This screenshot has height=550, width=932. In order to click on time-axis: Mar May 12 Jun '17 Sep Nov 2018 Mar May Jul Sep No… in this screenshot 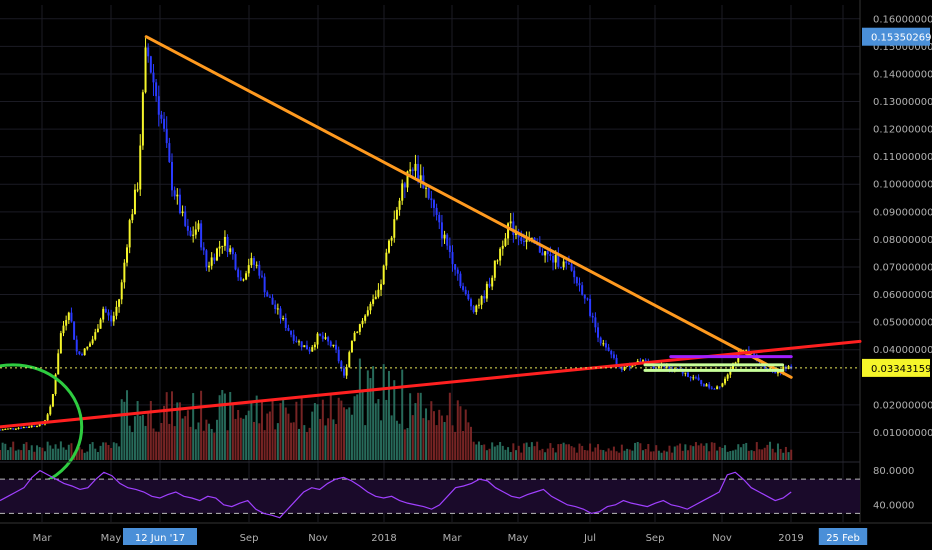, I will do `click(450, 536)`.